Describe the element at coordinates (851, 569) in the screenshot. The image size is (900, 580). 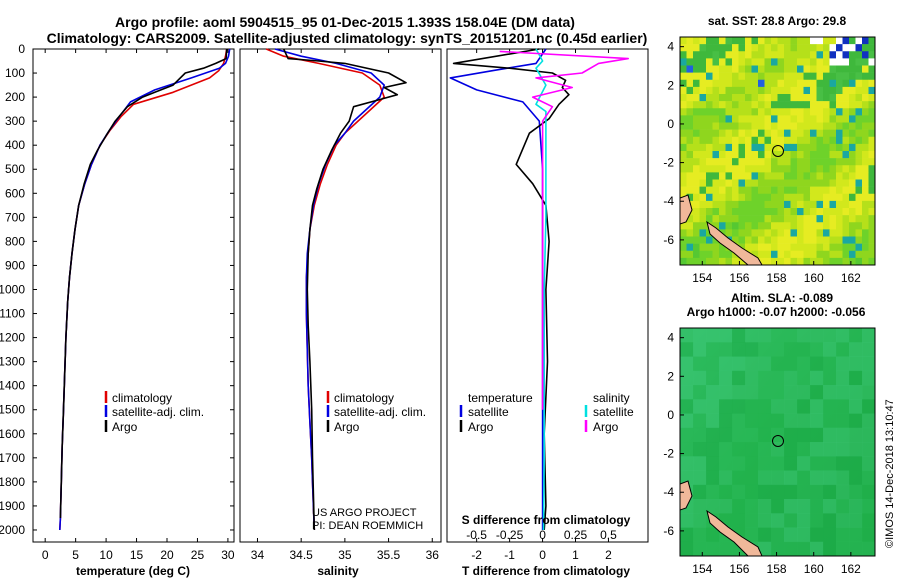
I see `map-x-tick-label: 162` at that location.